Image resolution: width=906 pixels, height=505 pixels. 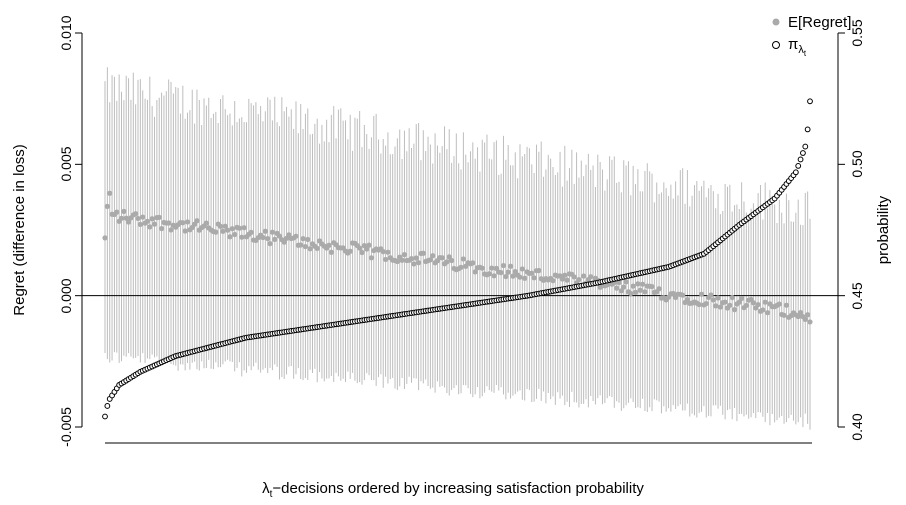 What do you see at coordinates (857, 163) in the screenshot?
I see `right-tick-label: 0.50` at bounding box center [857, 163].